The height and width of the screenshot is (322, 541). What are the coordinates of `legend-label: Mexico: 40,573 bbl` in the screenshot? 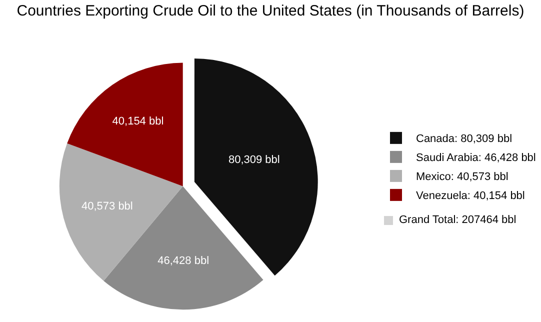 It's located at (462, 177).